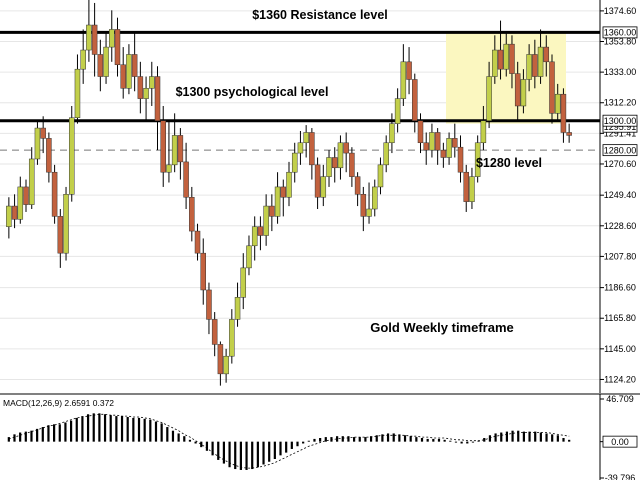 The image size is (640, 480). Describe the element at coordinates (620, 441) in the screenshot. I see `macd-value-box` at that location.